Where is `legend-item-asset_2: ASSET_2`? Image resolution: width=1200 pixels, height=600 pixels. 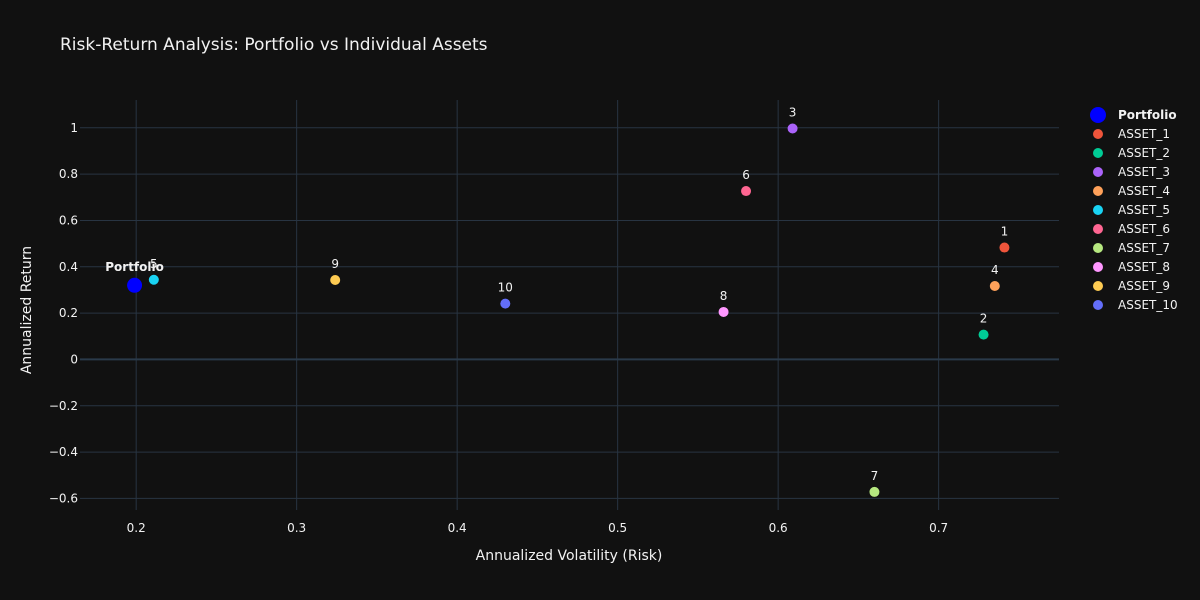 legend-item-asset_2: ASSET_2 is located at coordinates (1131, 153).